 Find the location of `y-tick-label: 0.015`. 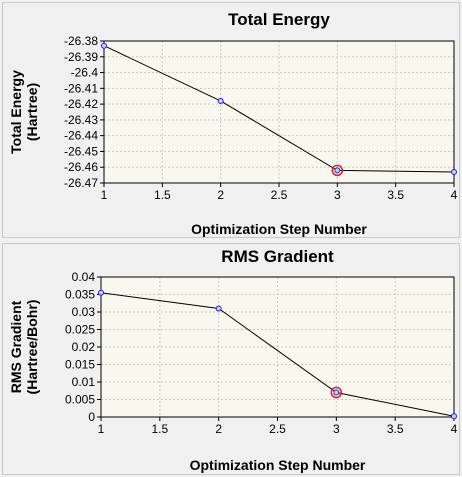

y-tick-label: 0.015 is located at coordinates (80, 365).